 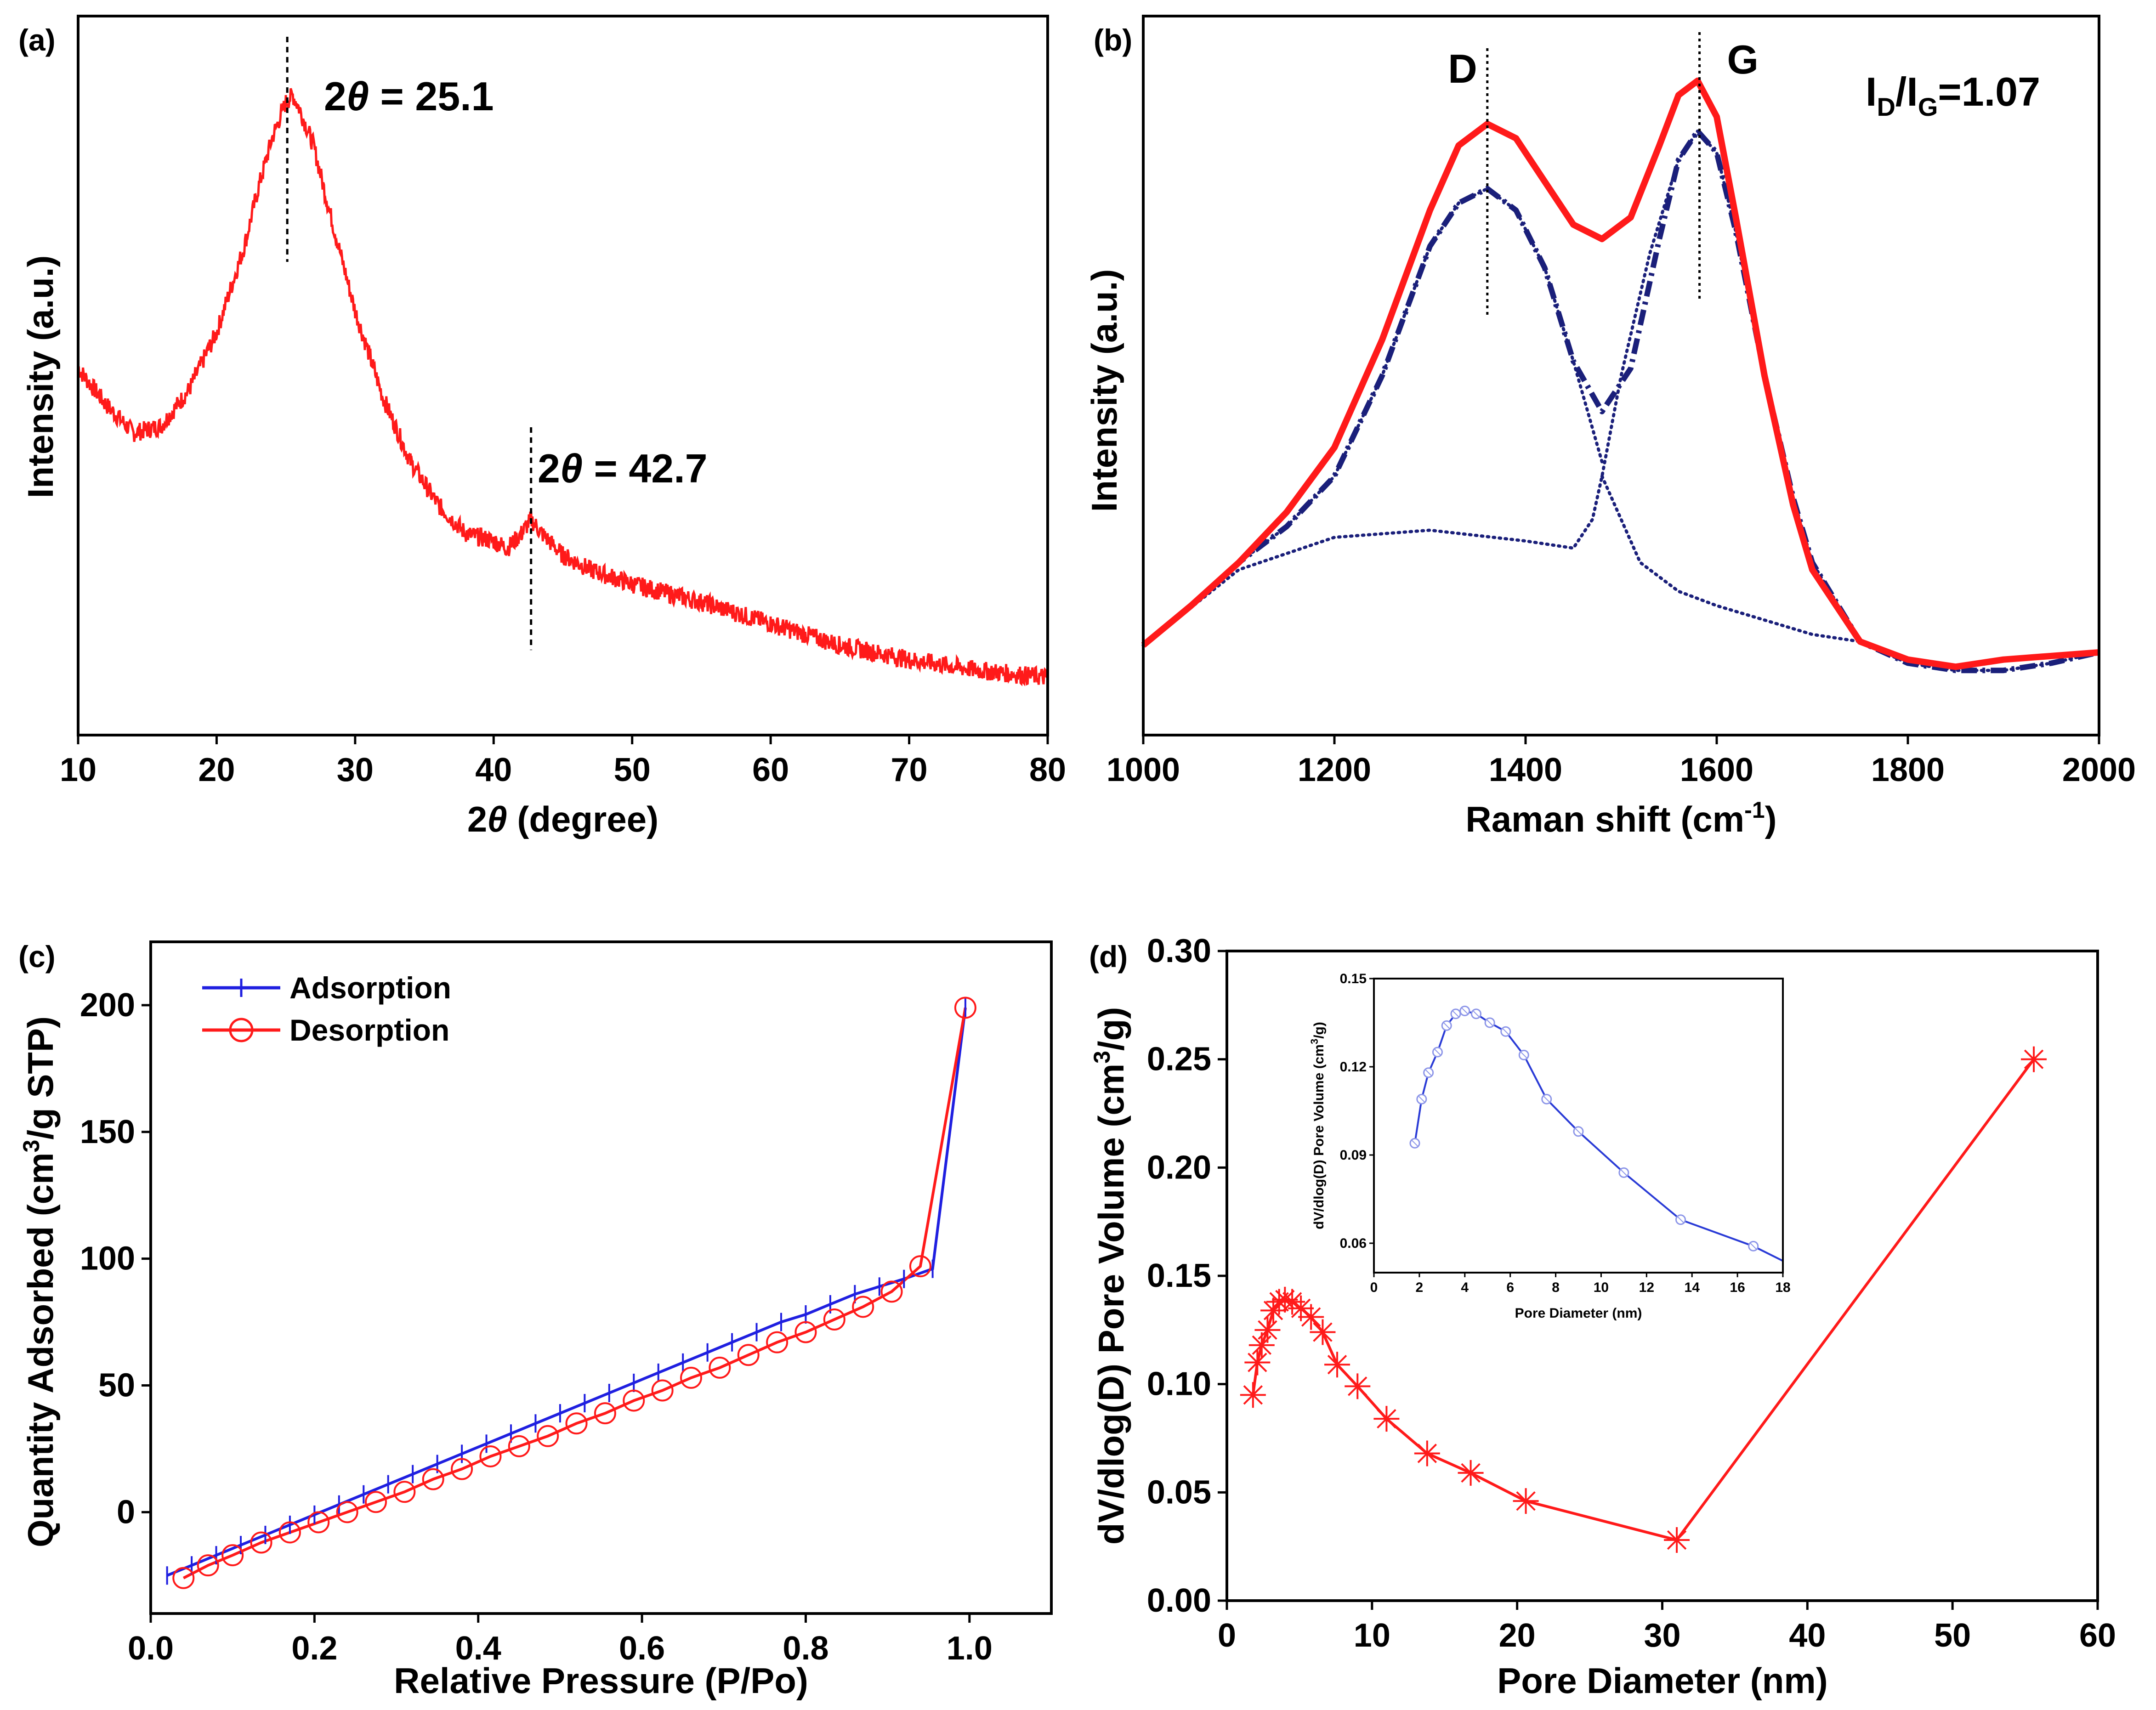 I want to click on panel-a-annotation-2: 2θ = 42.7, so click(x=623, y=468).